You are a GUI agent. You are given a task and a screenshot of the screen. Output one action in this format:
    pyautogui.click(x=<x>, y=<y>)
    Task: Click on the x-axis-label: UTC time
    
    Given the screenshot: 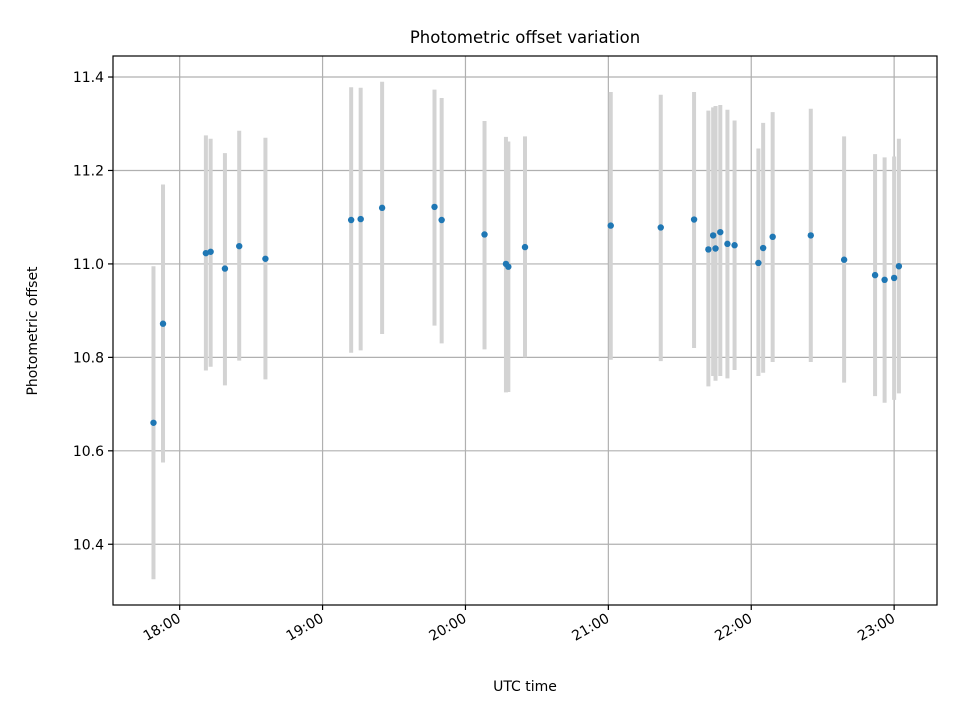 What is the action you would take?
    pyautogui.click(x=525, y=687)
    